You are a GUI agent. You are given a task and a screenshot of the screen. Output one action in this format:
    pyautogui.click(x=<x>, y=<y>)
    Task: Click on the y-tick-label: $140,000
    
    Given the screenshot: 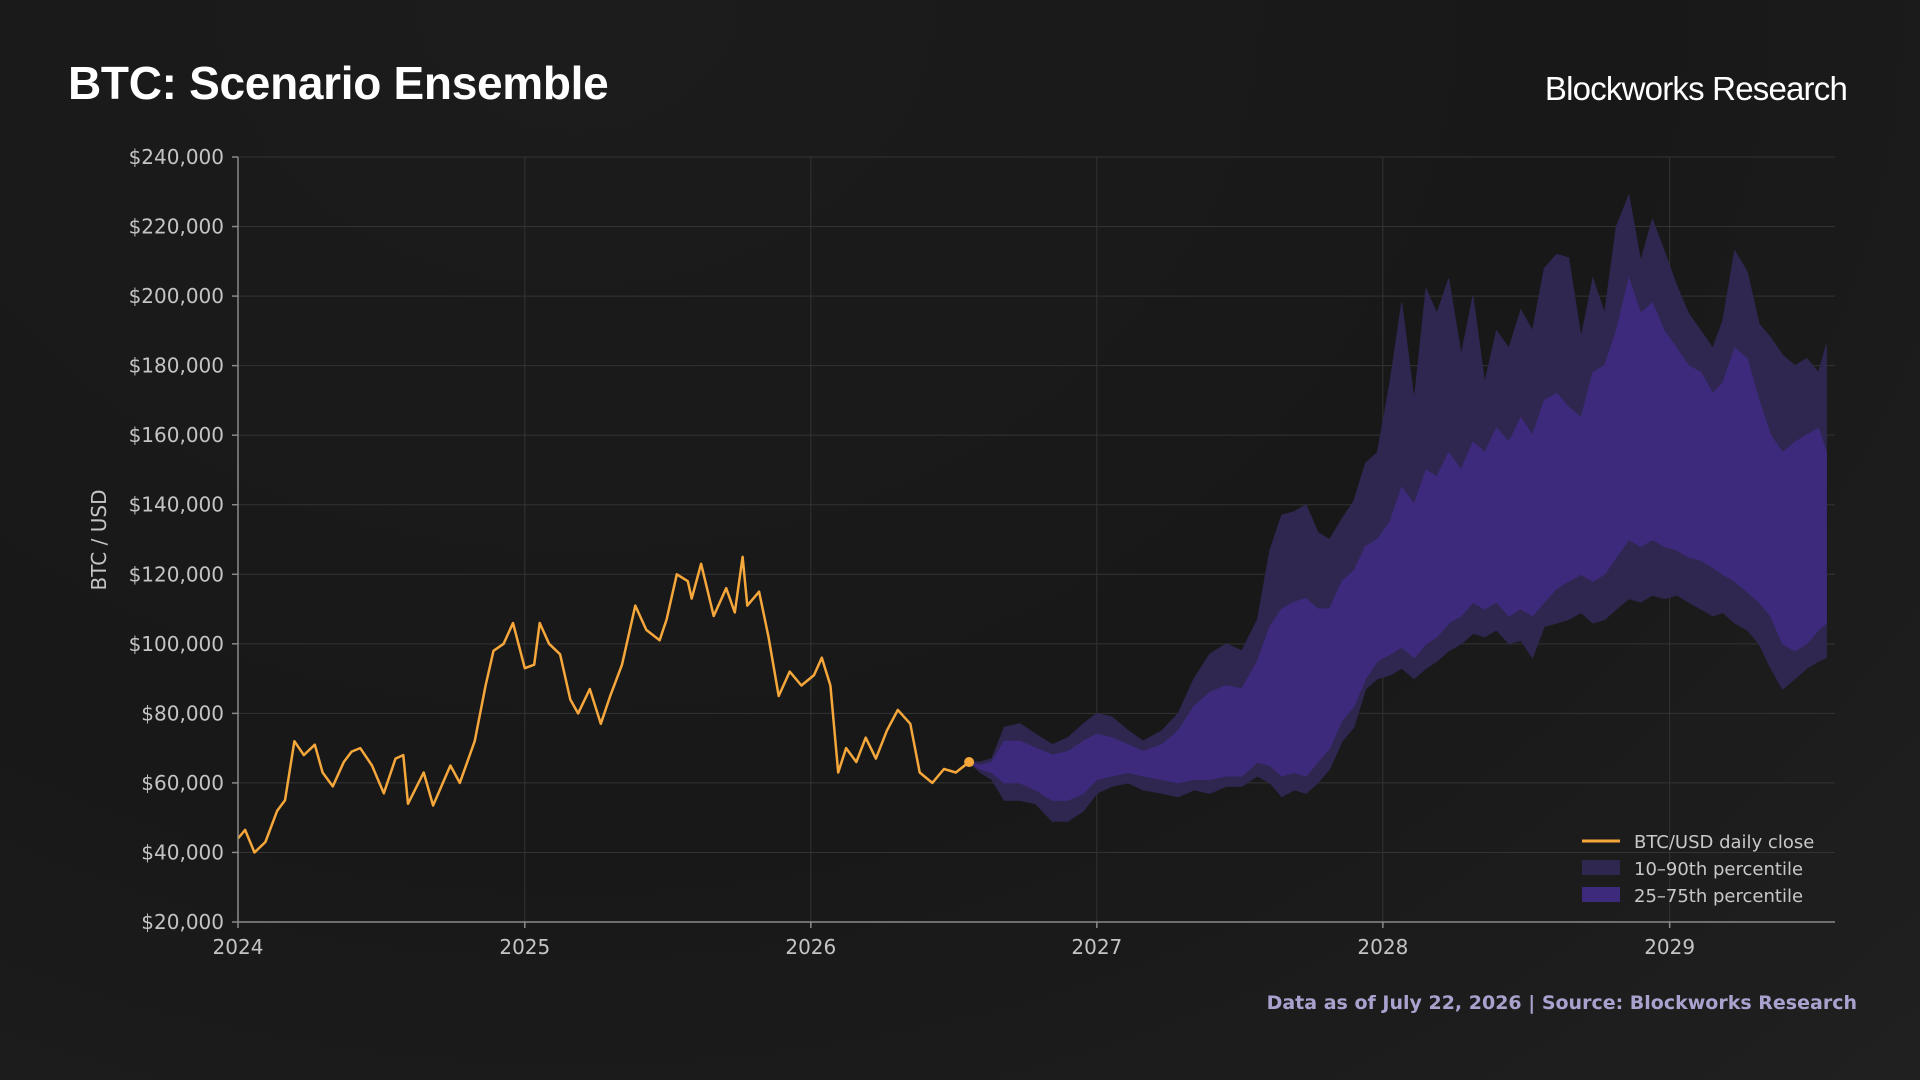 What is the action you would take?
    pyautogui.click(x=176, y=505)
    